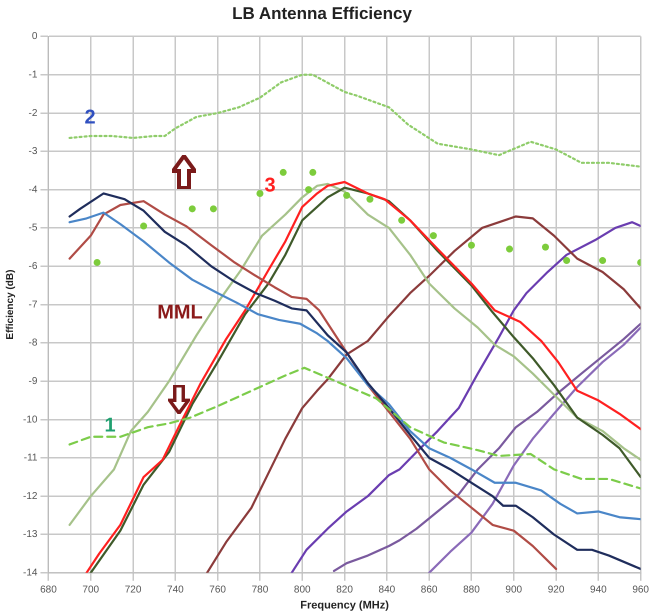  I want to click on y-tick-label: 0, so click(35, 36).